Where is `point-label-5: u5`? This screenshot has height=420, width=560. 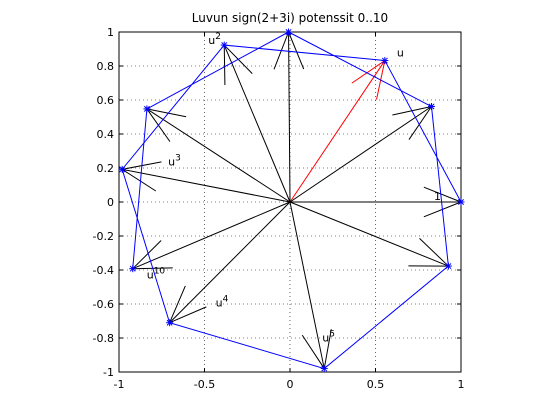 point-label-5: u5 is located at coordinates (328, 337).